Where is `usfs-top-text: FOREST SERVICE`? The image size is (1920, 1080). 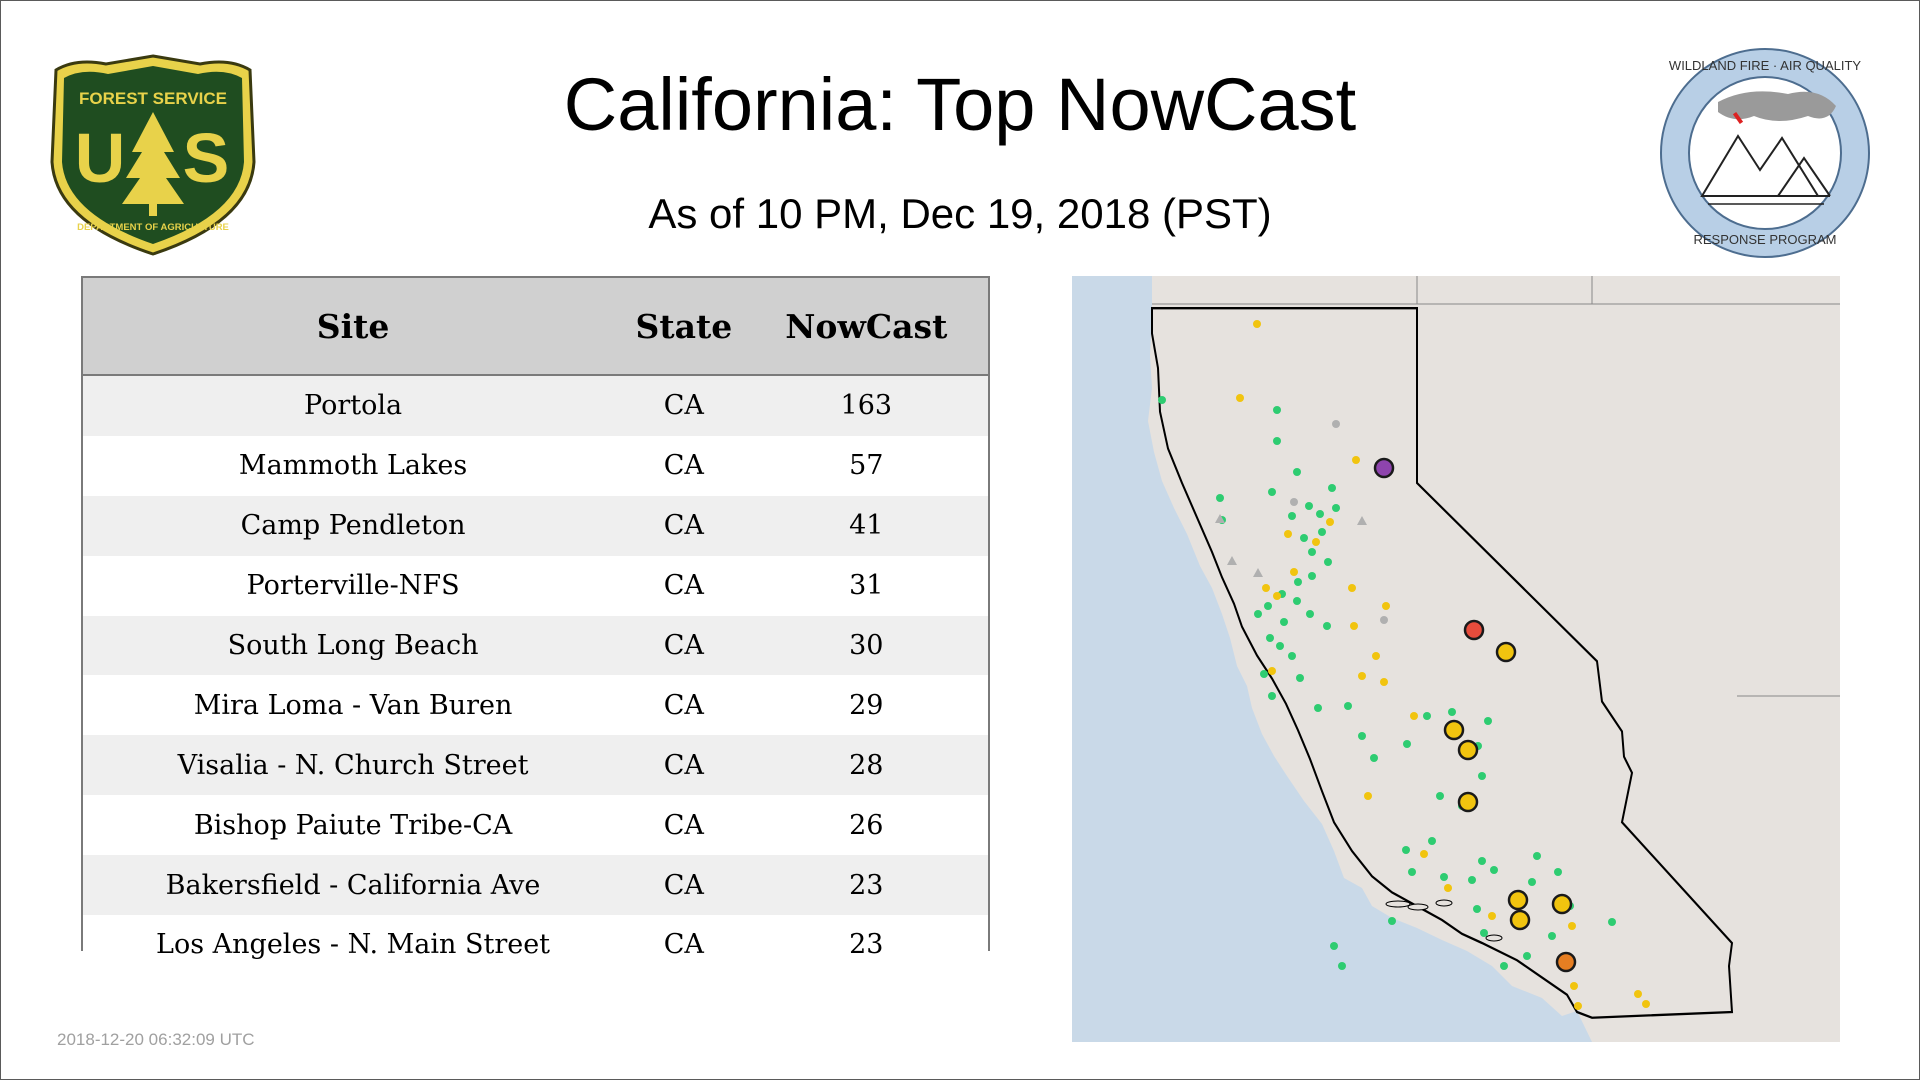
usfs-top-text: FOREST SERVICE is located at coordinates (153, 98).